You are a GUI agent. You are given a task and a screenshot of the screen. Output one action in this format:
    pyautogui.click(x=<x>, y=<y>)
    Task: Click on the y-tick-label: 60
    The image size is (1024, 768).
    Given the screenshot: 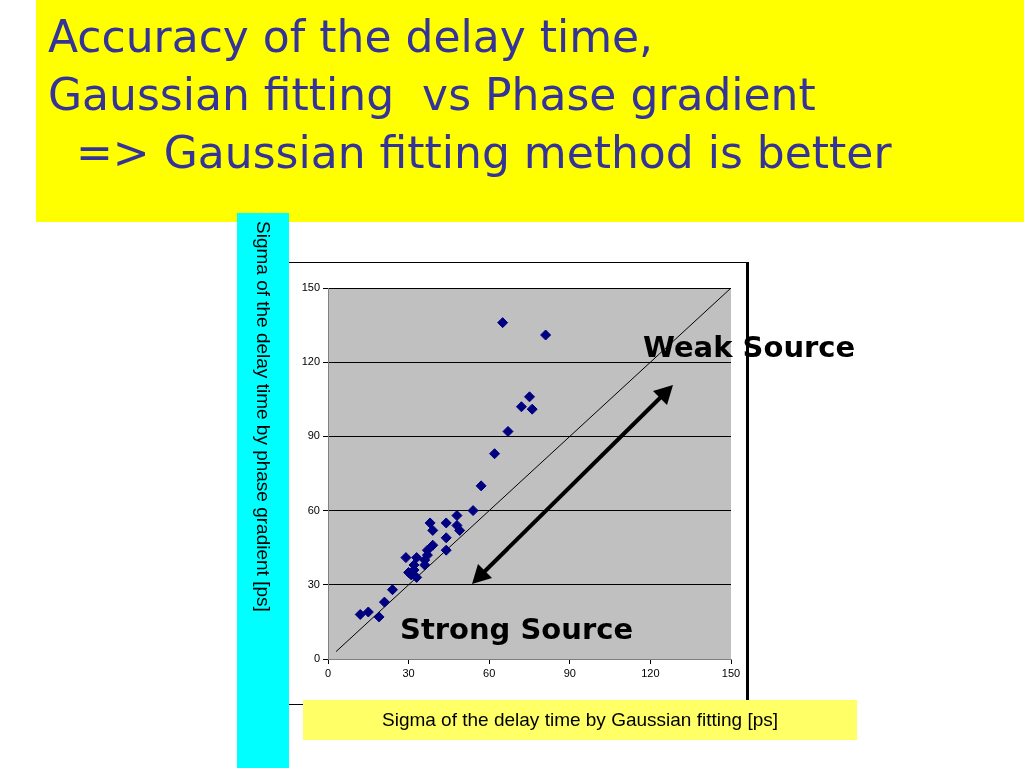 What is the action you would take?
    pyautogui.click(x=313, y=509)
    